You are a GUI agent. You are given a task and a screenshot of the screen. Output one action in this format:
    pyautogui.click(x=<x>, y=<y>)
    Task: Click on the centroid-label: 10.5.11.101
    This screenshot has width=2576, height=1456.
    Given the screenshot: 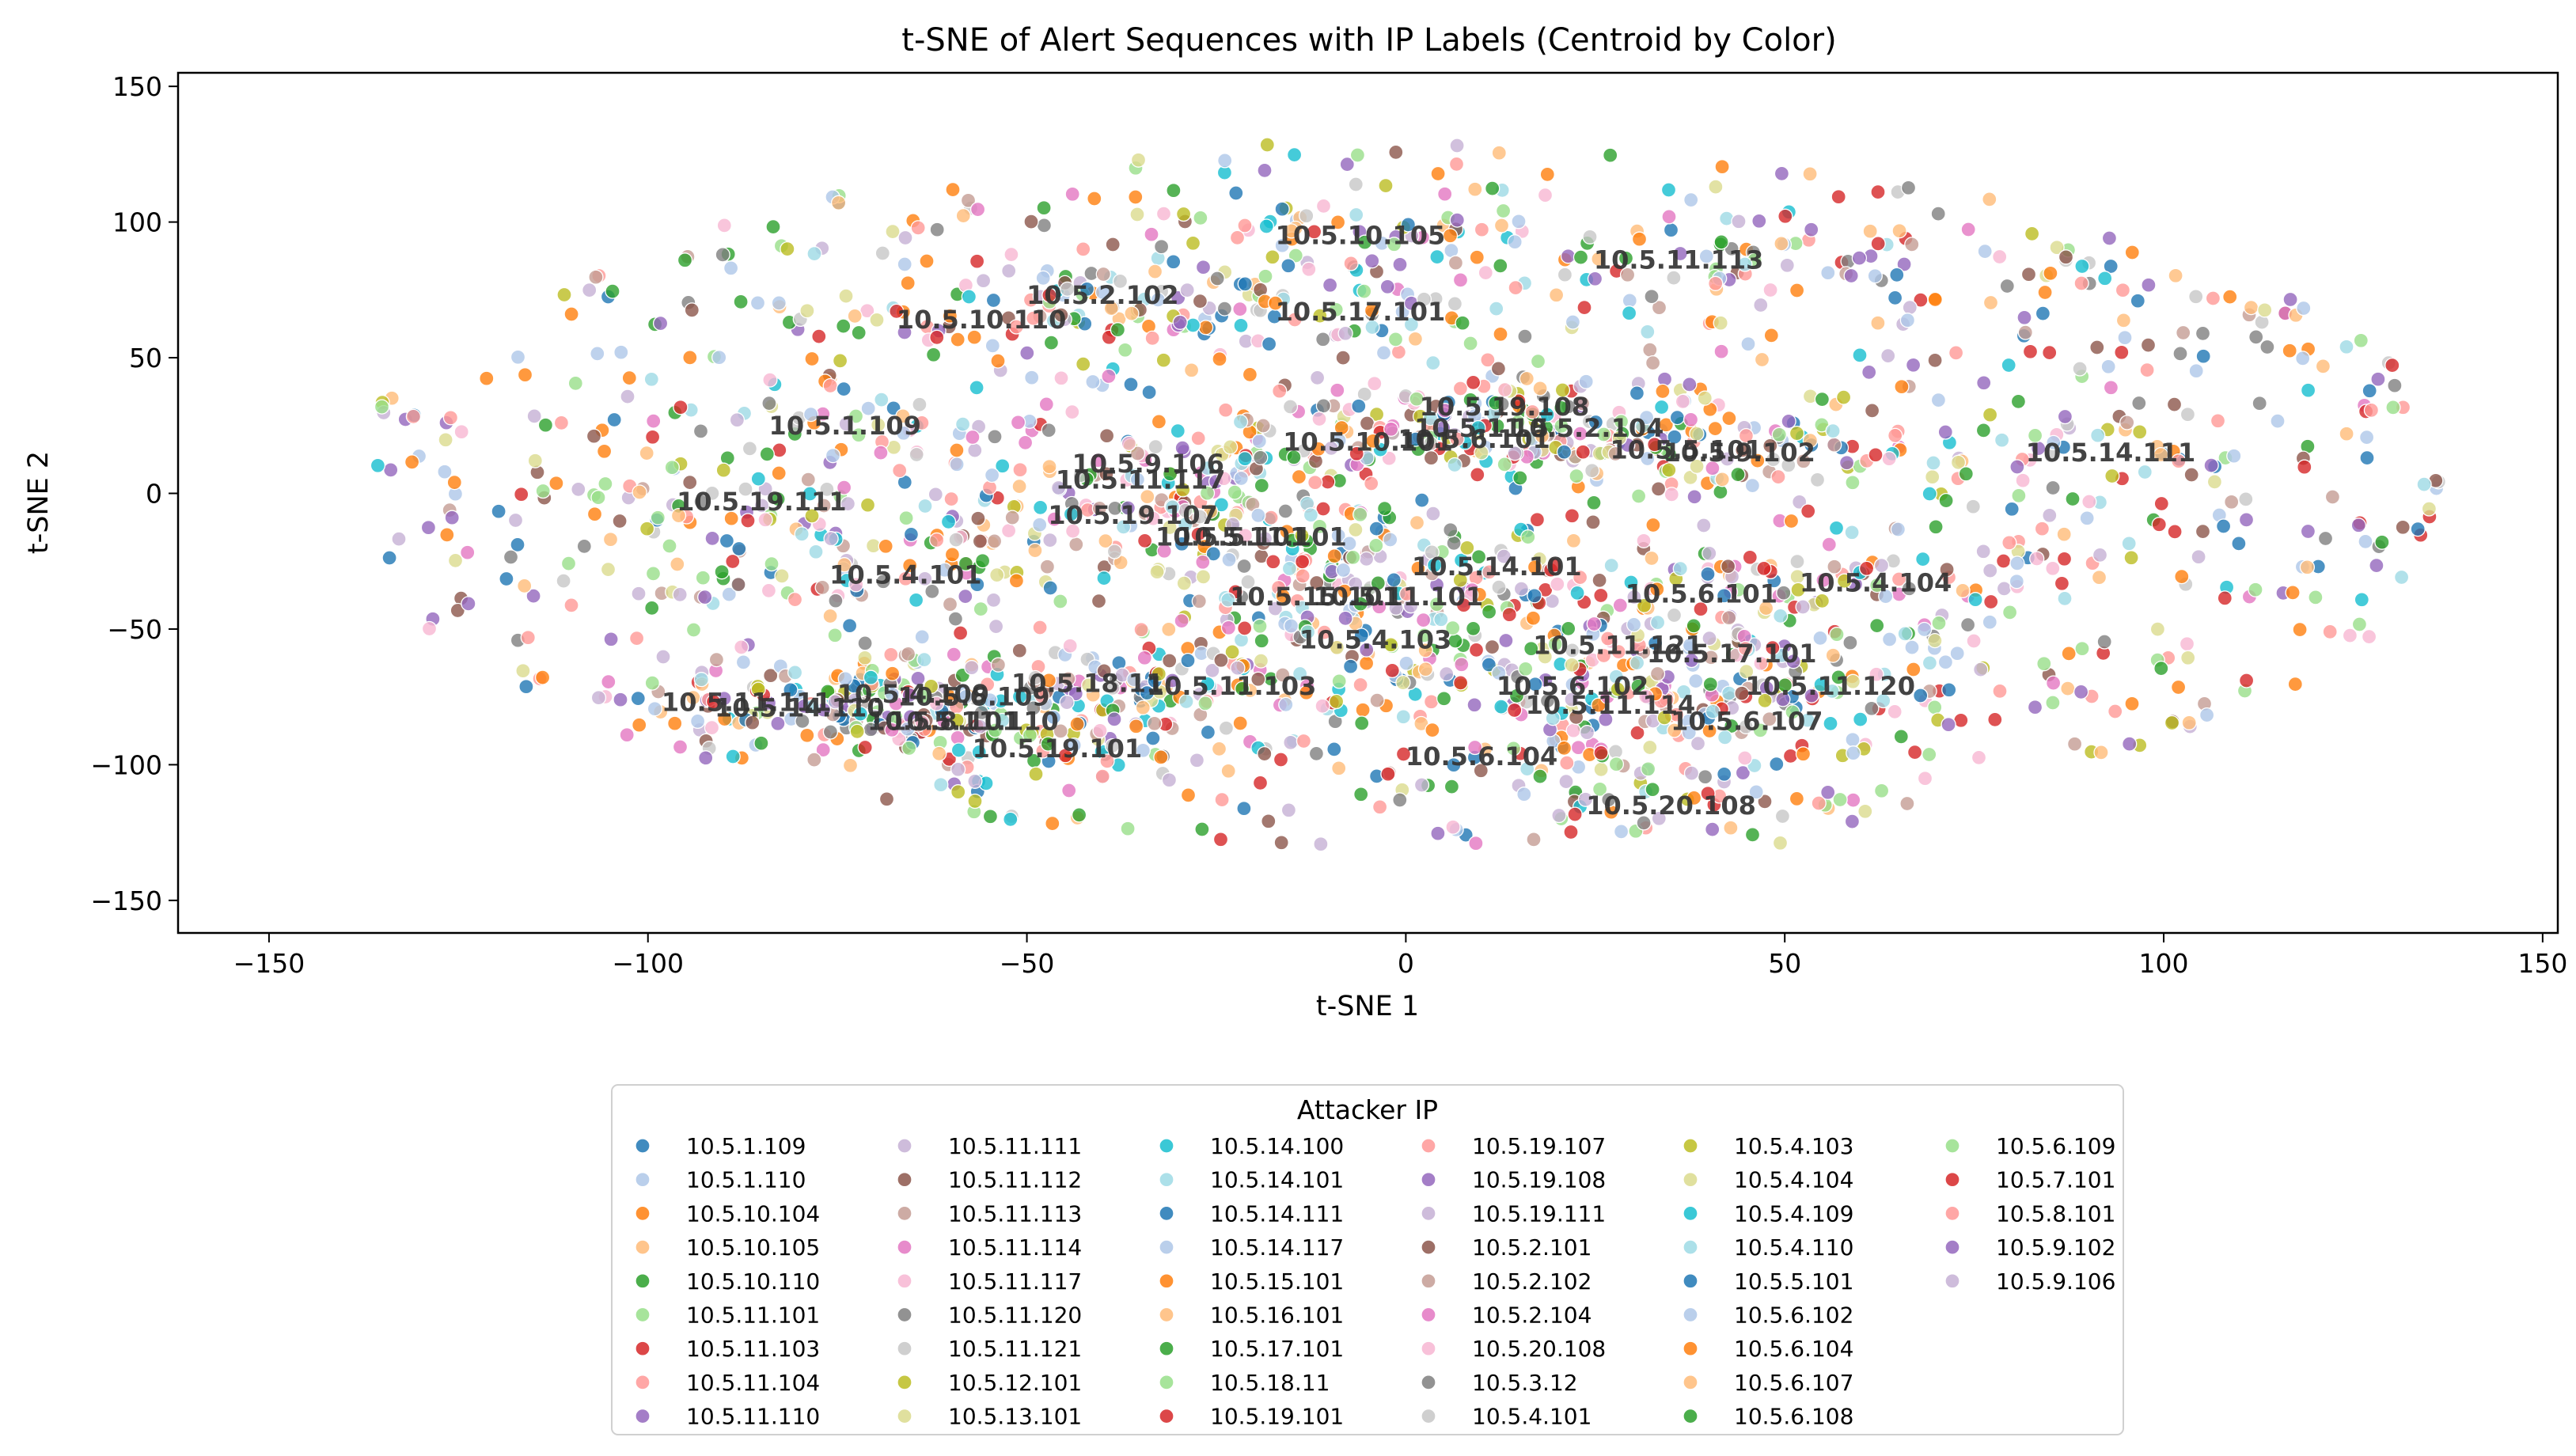 What is the action you would take?
    pyautogui.click(x=1399, y=597)
    